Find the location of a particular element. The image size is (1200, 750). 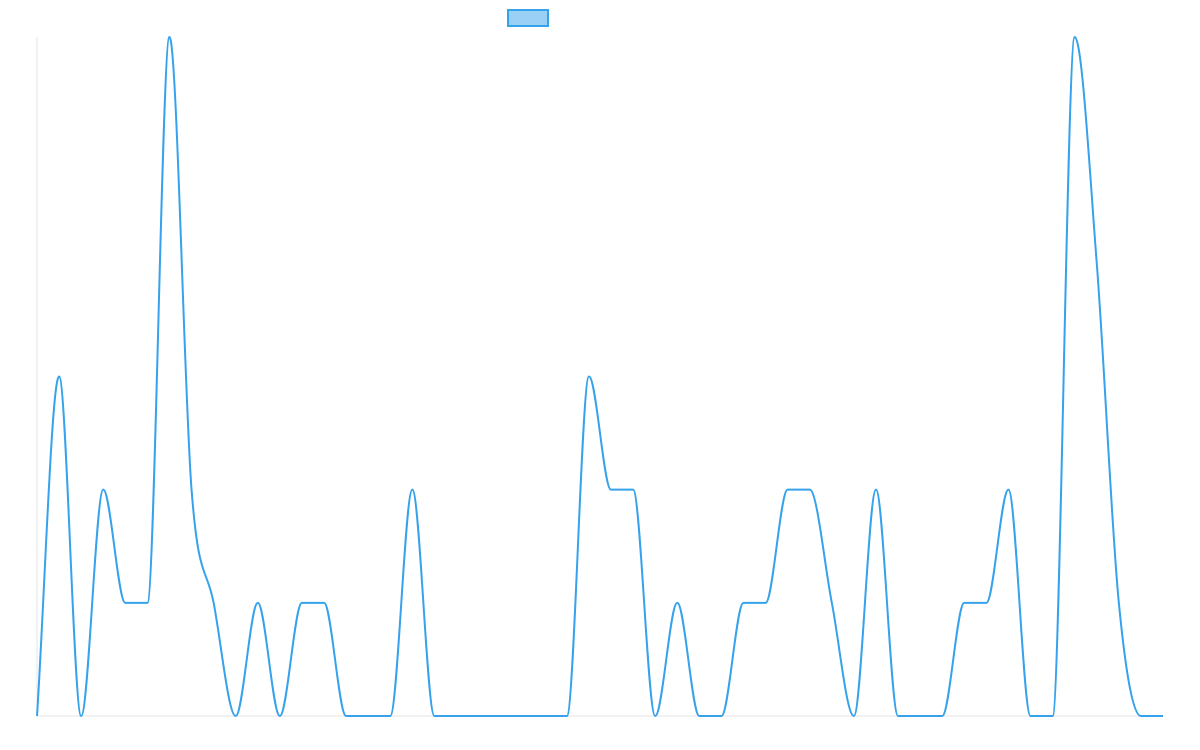

legend-swatch is located at coordinates (528, 18).